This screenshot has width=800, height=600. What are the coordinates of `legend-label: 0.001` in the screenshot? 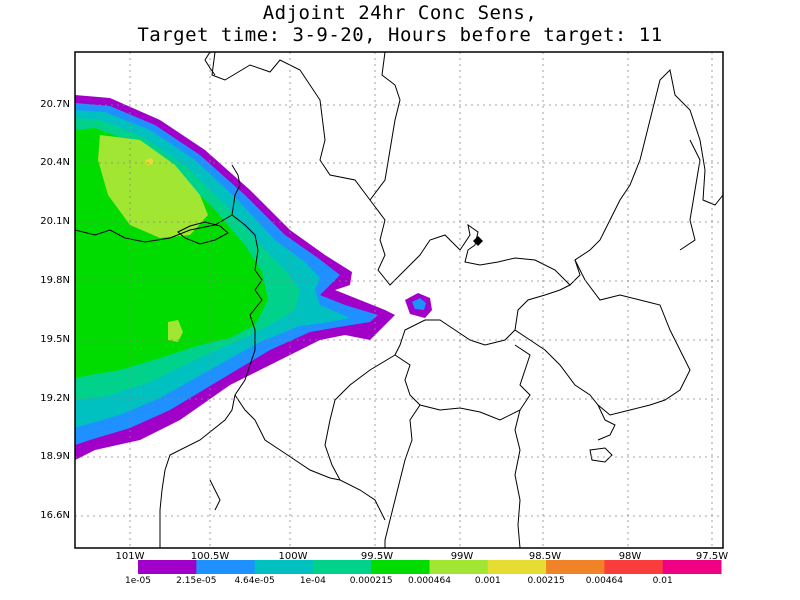 It's located at (487, 581).